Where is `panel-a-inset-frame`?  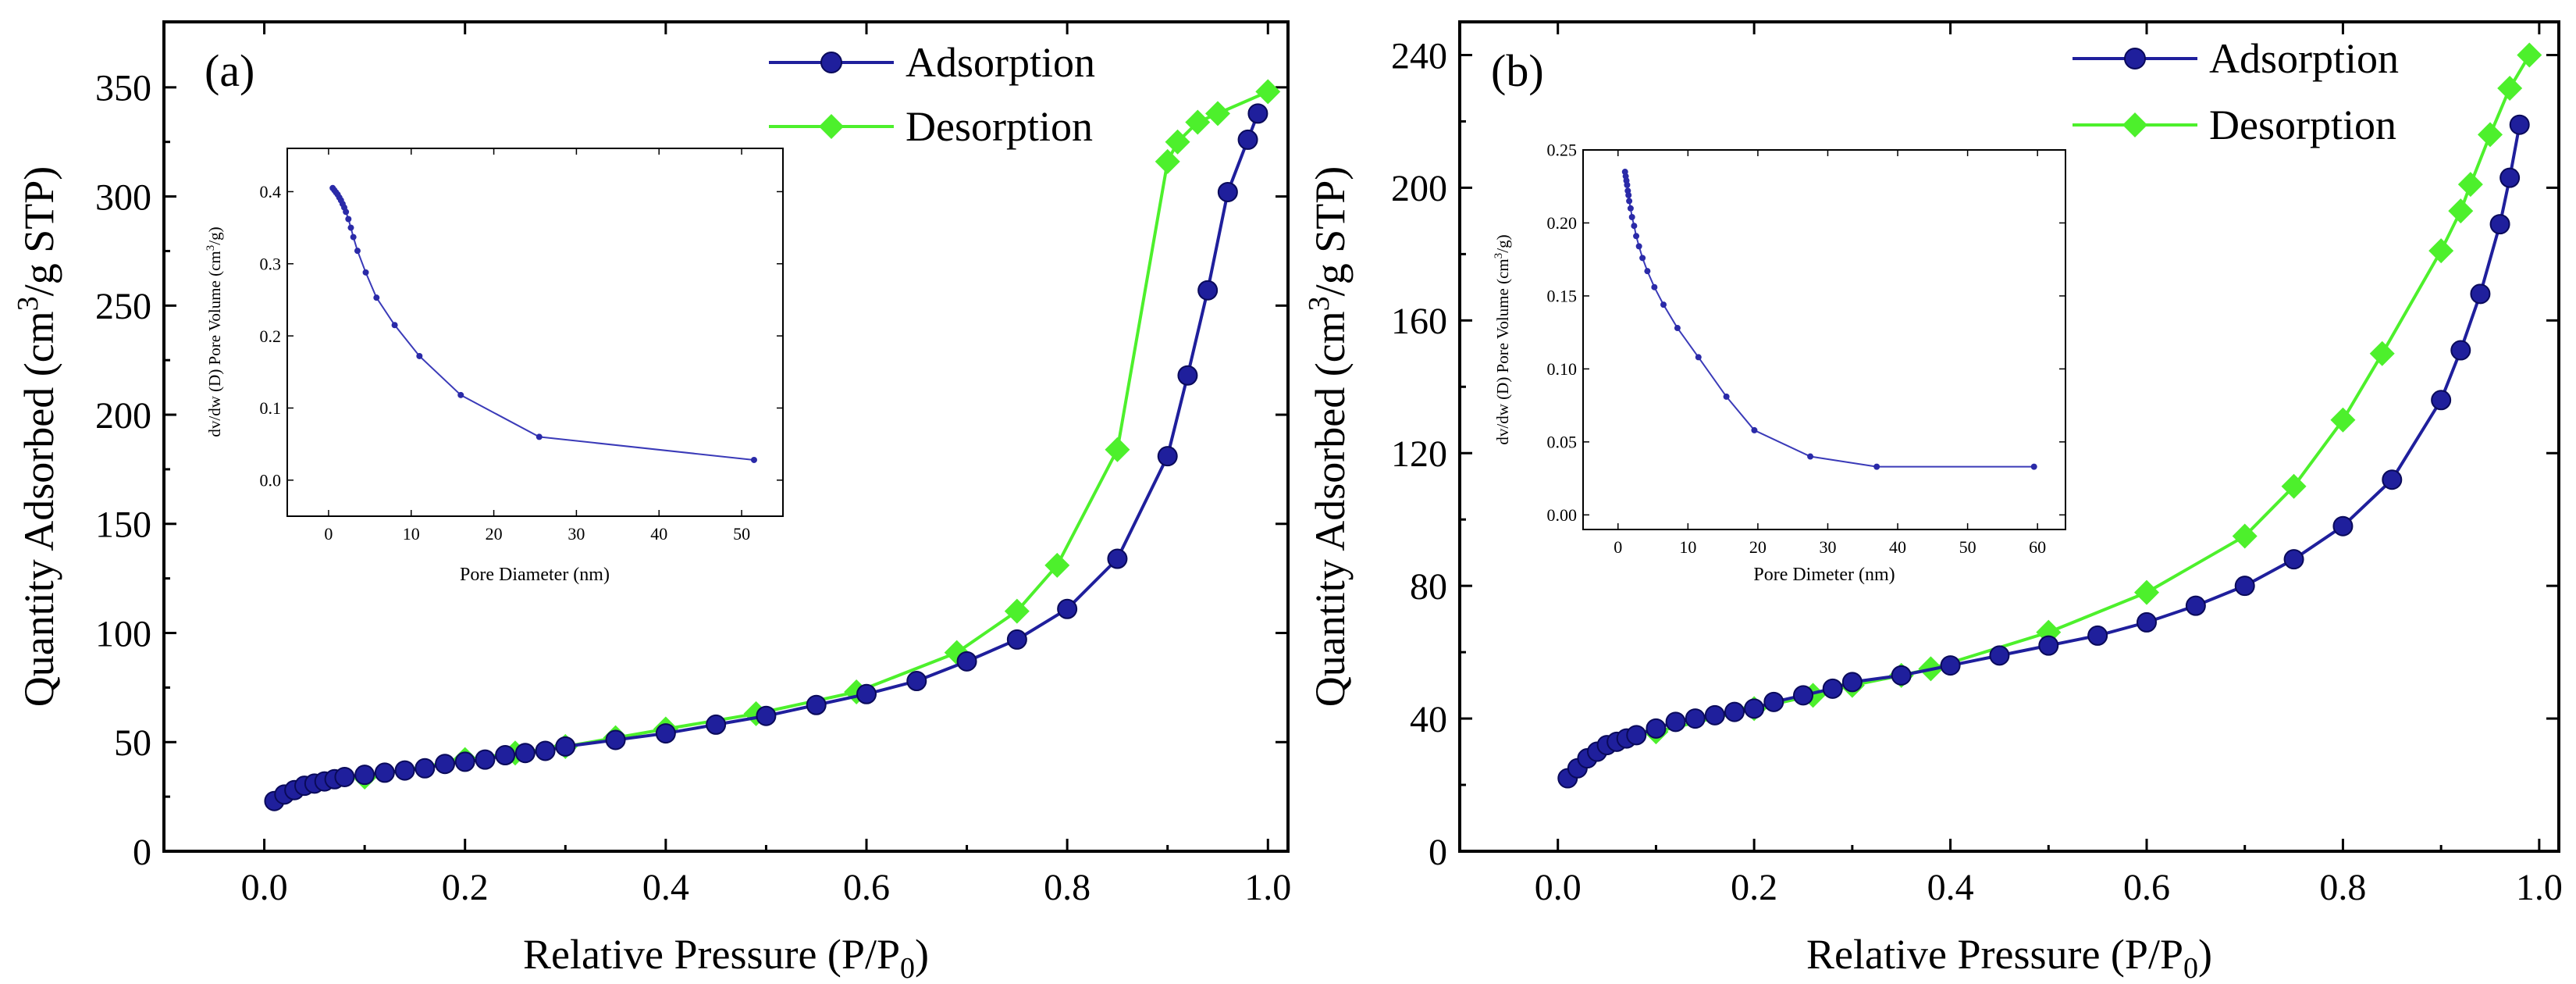
panel-a-inset-frame is located at coordinates (535, 332).